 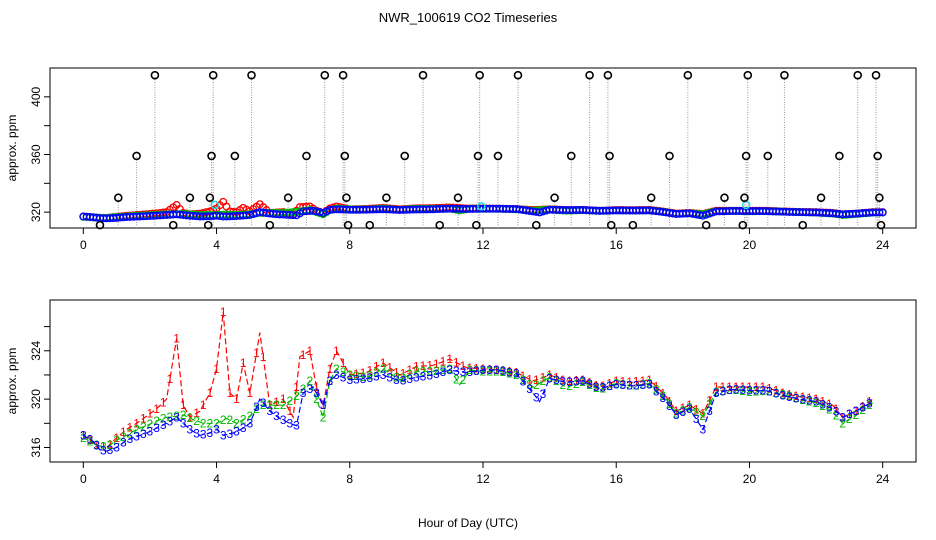 What do you see at coordinates (483, 210) in the screenshot?
I see `top-series` at bounding box center [483, 210].